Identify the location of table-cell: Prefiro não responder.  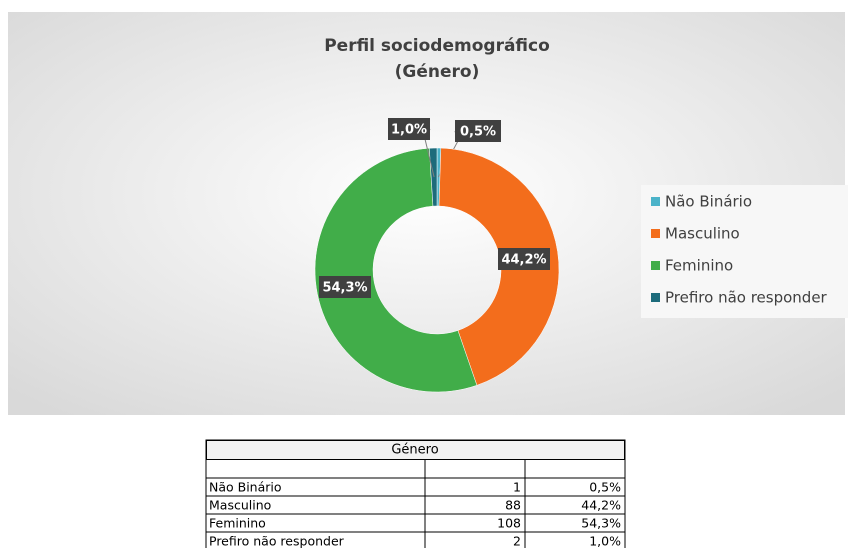
(277, 541).